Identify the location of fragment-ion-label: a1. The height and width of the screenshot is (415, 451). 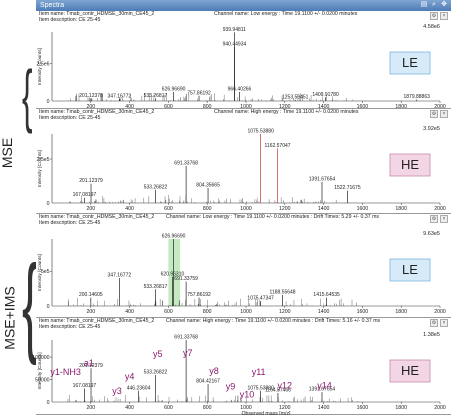
(89, 363).